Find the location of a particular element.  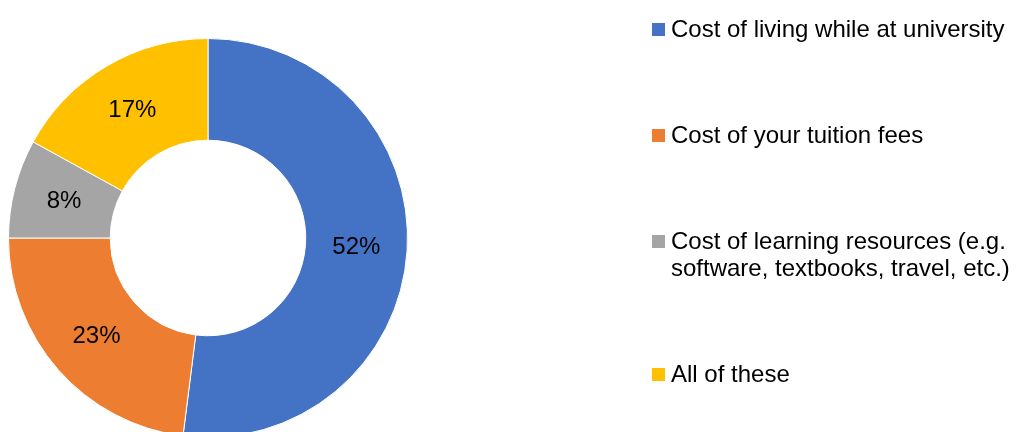

data-label: 23% is located at coordinates (96, 334).